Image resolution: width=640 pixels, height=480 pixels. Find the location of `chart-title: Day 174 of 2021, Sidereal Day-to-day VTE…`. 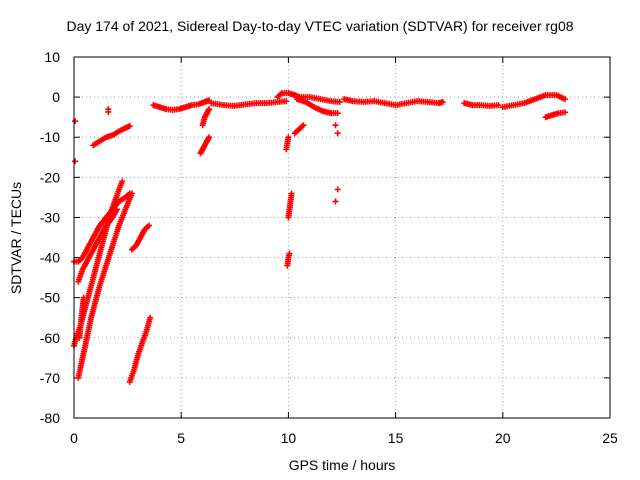

chart-title: Day 174 of 2021, Sidereal Day-to-day VTE… is located at coordinates (320, 26).